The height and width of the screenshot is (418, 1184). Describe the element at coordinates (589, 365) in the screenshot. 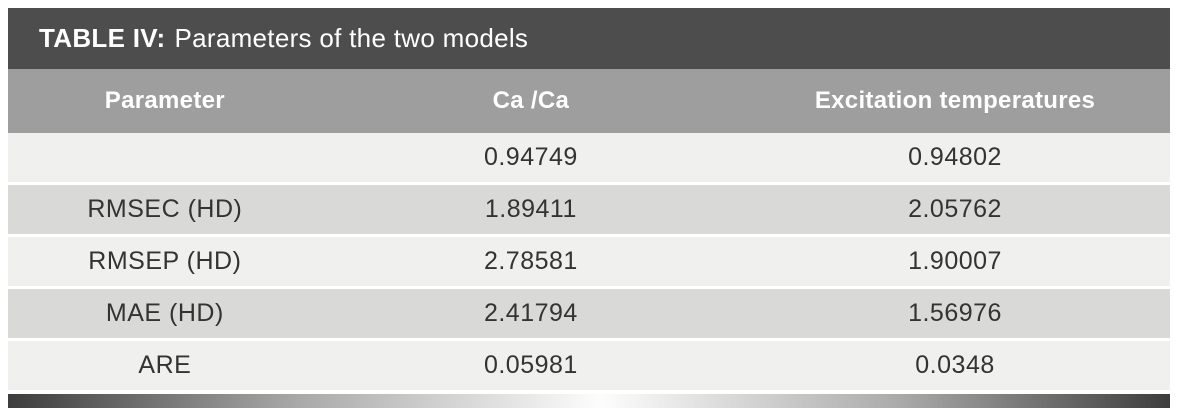

I see `table-row: ARE 0.05981 0.0348` at that location.